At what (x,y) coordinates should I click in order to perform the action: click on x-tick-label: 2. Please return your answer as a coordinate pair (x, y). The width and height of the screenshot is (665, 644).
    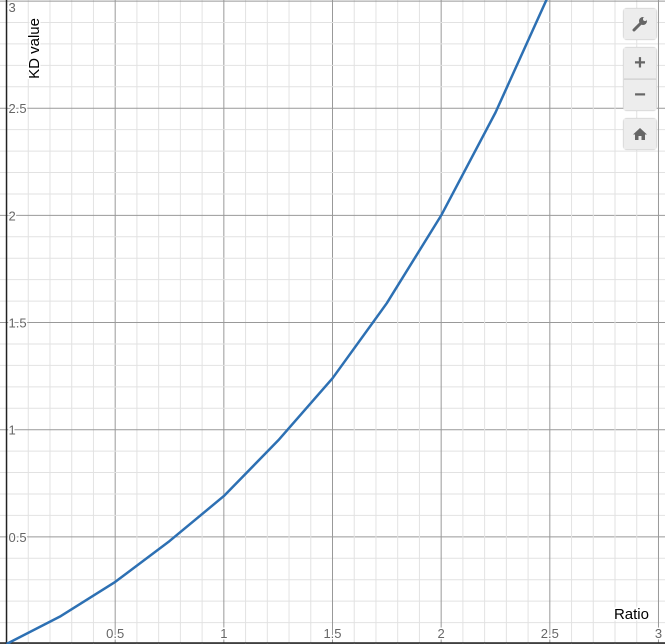
    Looking at the image, I should click on (441, 633).